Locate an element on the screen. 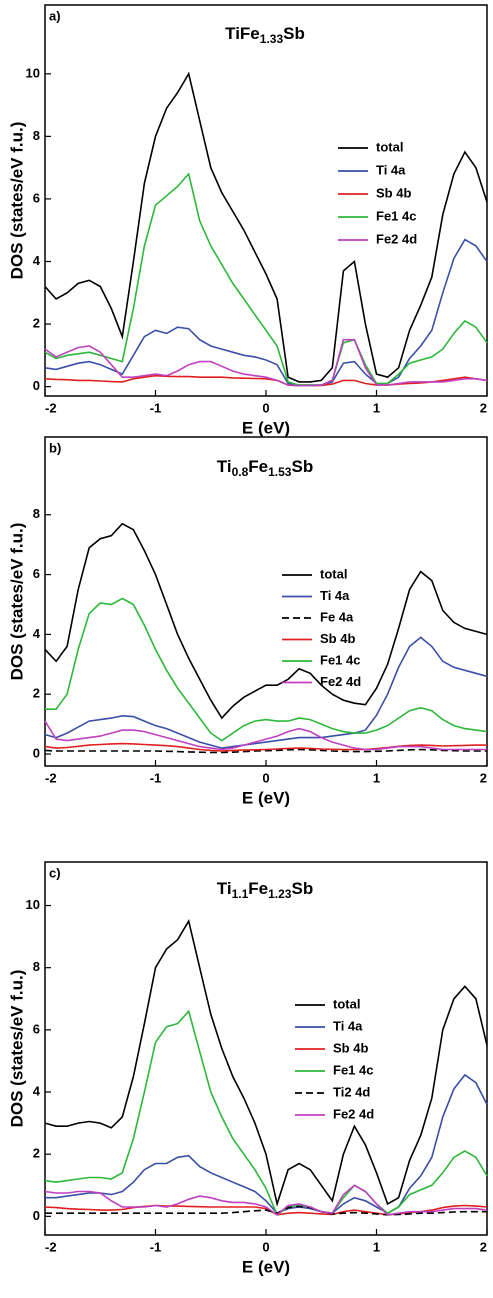 This screenshot has height=1298, width=493. panel-label: b) is located at coordinates (55, 447).